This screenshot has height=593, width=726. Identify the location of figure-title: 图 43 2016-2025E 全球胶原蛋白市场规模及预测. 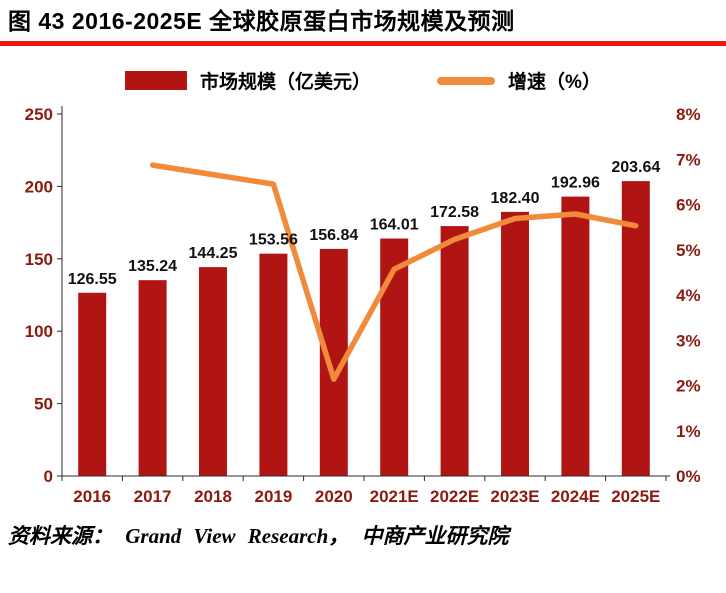
(261, 21).